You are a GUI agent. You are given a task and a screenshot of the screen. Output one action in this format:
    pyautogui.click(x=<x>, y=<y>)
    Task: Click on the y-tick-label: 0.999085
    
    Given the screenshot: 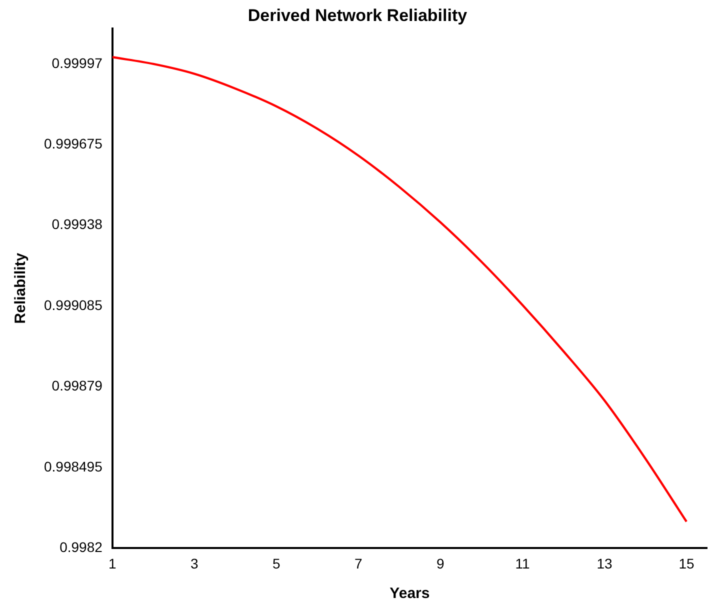 What is the action you would take?
    pyautogui.click(x=73, y=304)
    